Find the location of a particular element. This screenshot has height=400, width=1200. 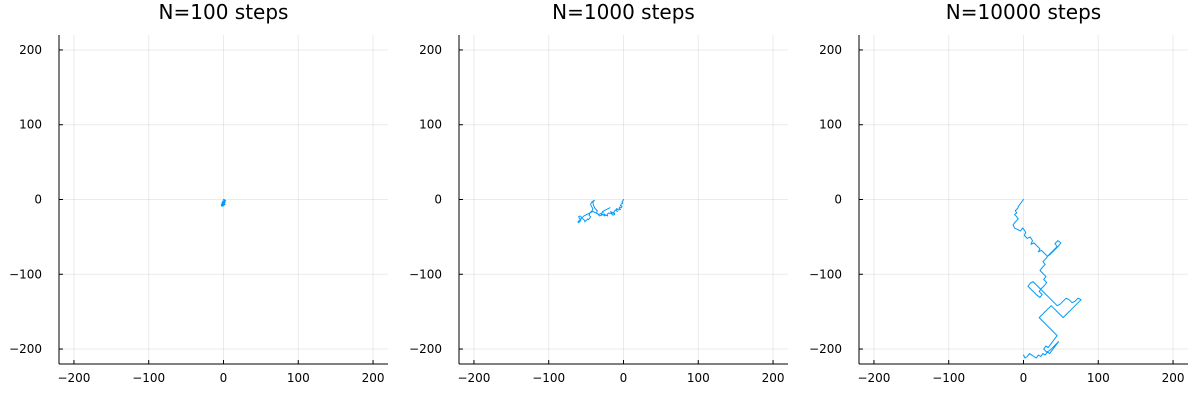

panel-title: N=1000 steps is located at coordinates (623, 12).